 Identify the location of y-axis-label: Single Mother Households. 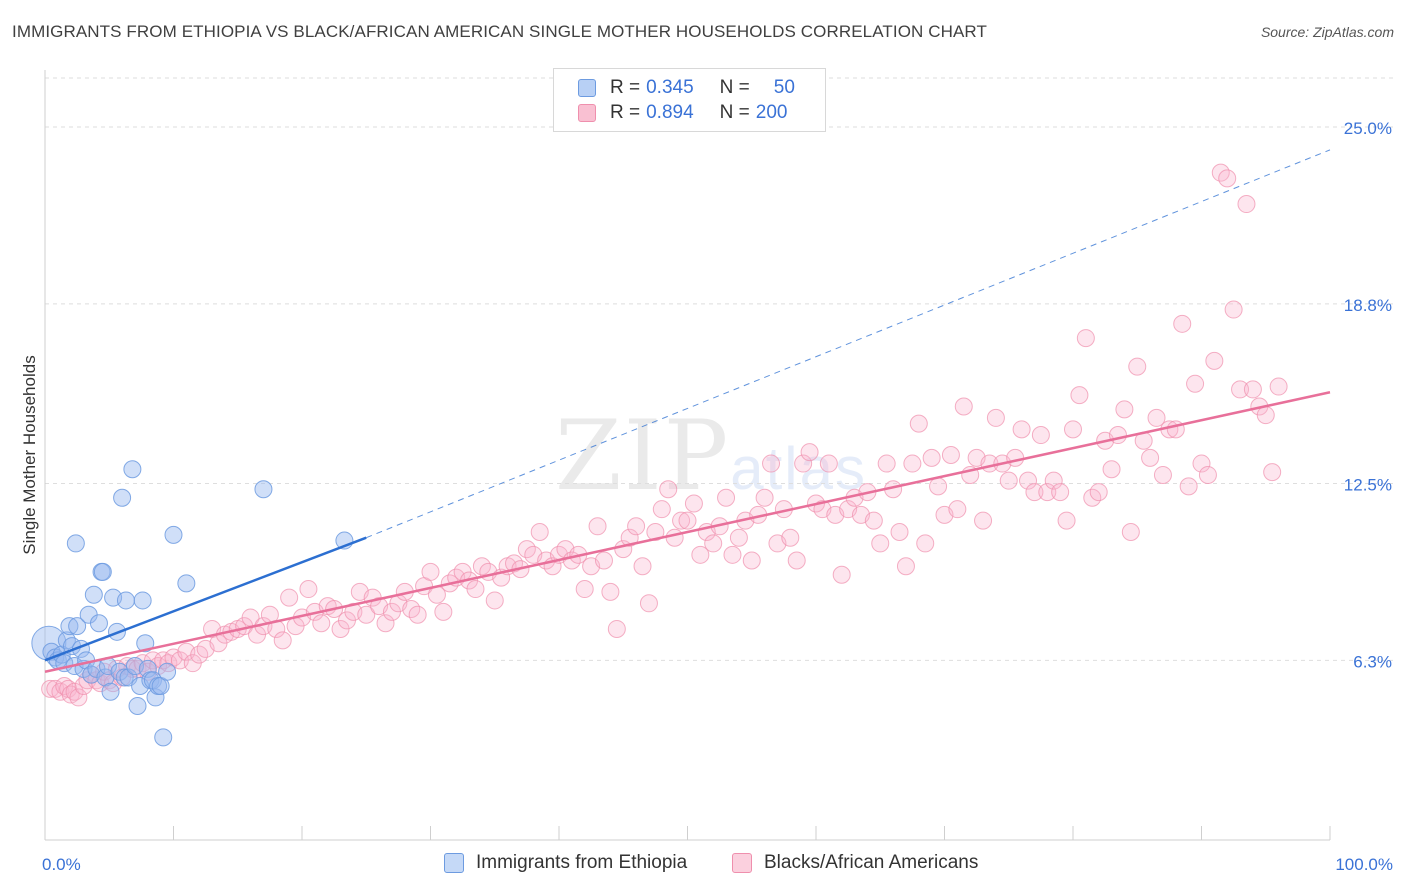
(29, 455).